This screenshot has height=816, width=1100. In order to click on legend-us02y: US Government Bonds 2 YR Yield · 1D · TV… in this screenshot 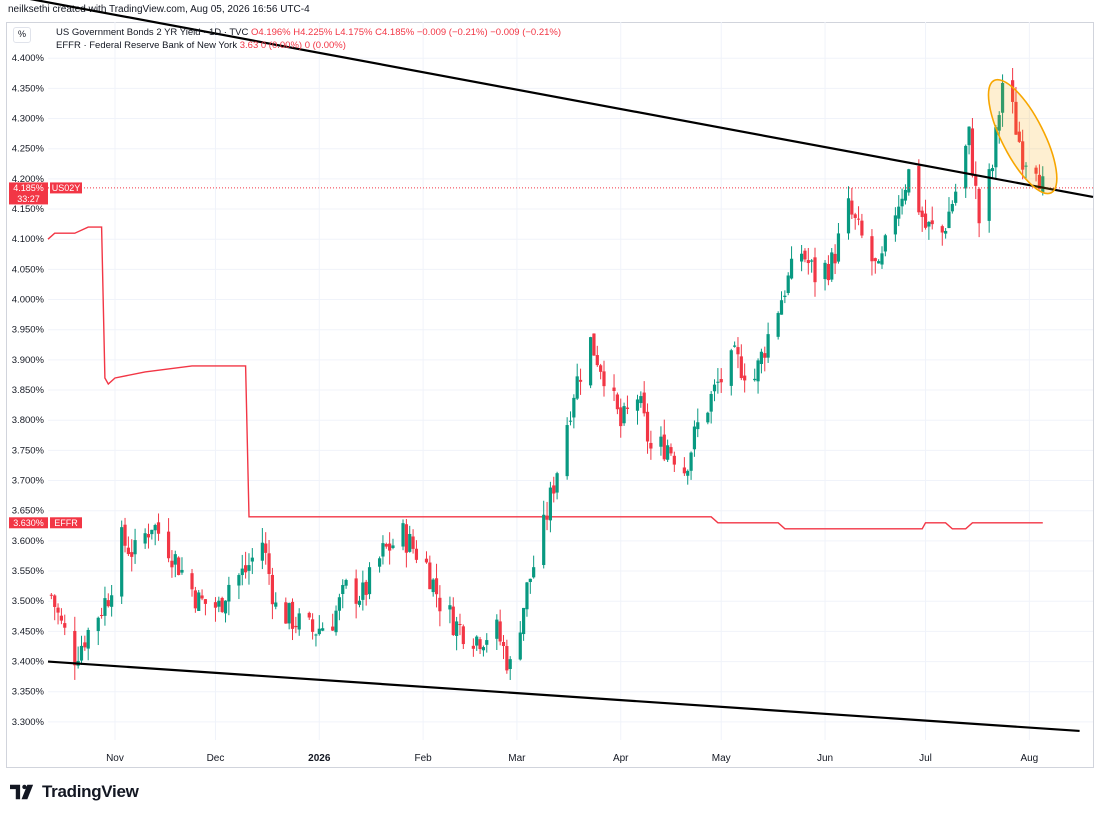, I will do `click(308, 32)`.